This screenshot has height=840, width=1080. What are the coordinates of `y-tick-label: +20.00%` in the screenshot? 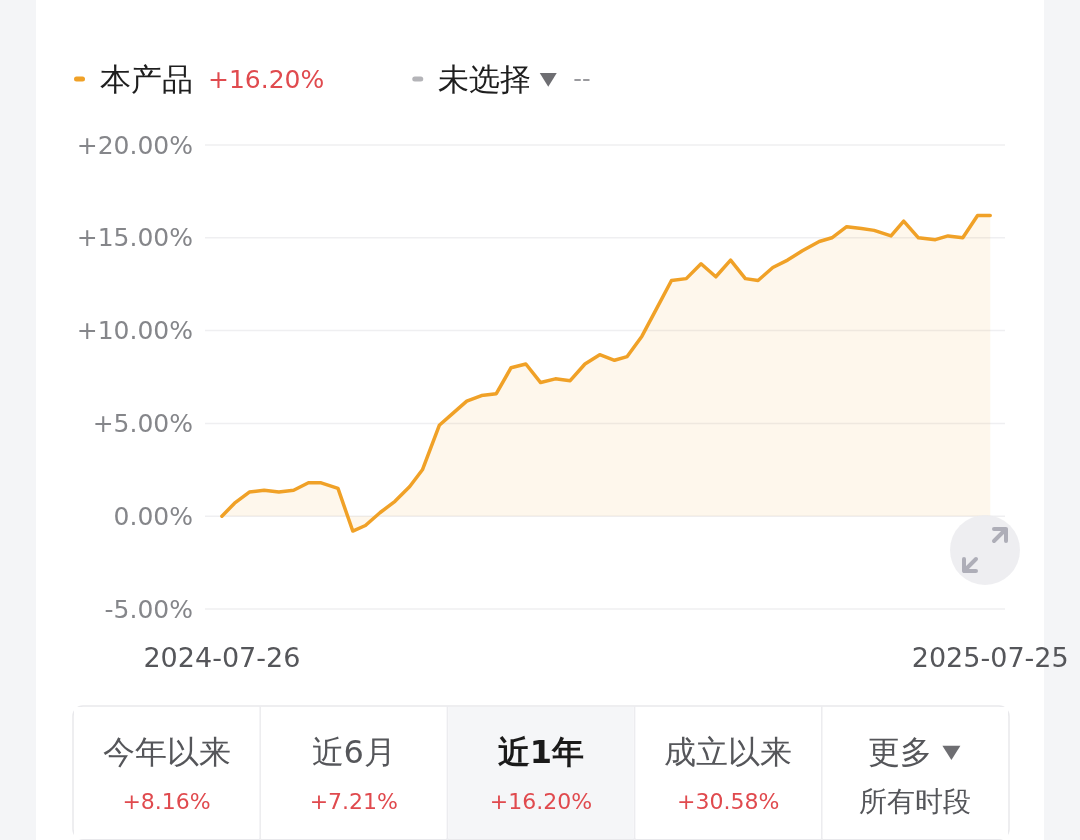 It's located at (134, 145).